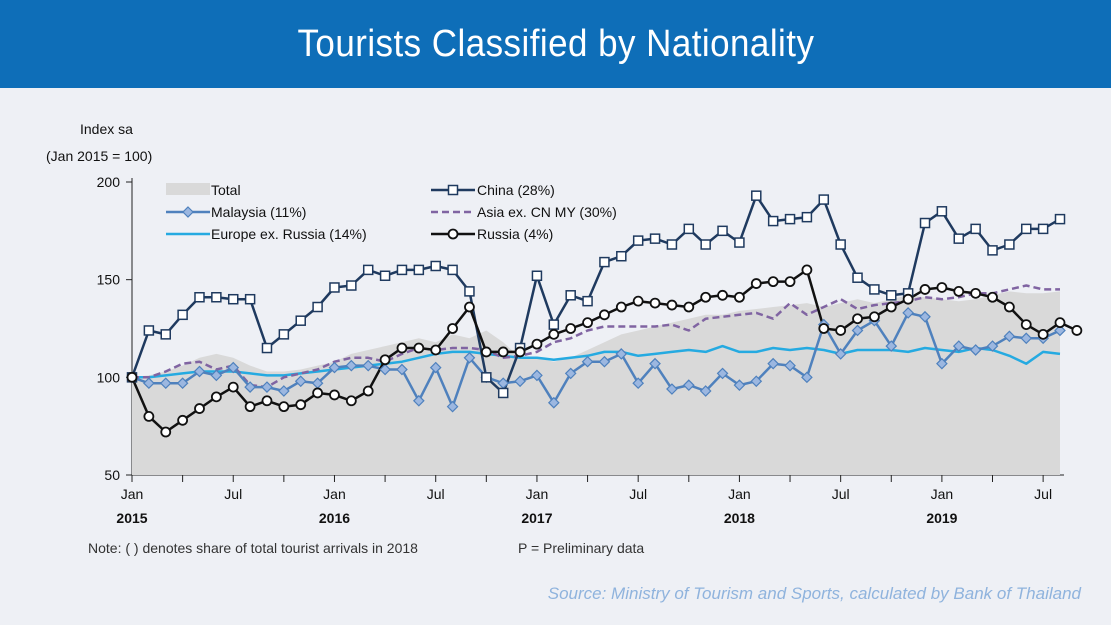  I want to click on y-tick-label: 200, so click(109, 182).